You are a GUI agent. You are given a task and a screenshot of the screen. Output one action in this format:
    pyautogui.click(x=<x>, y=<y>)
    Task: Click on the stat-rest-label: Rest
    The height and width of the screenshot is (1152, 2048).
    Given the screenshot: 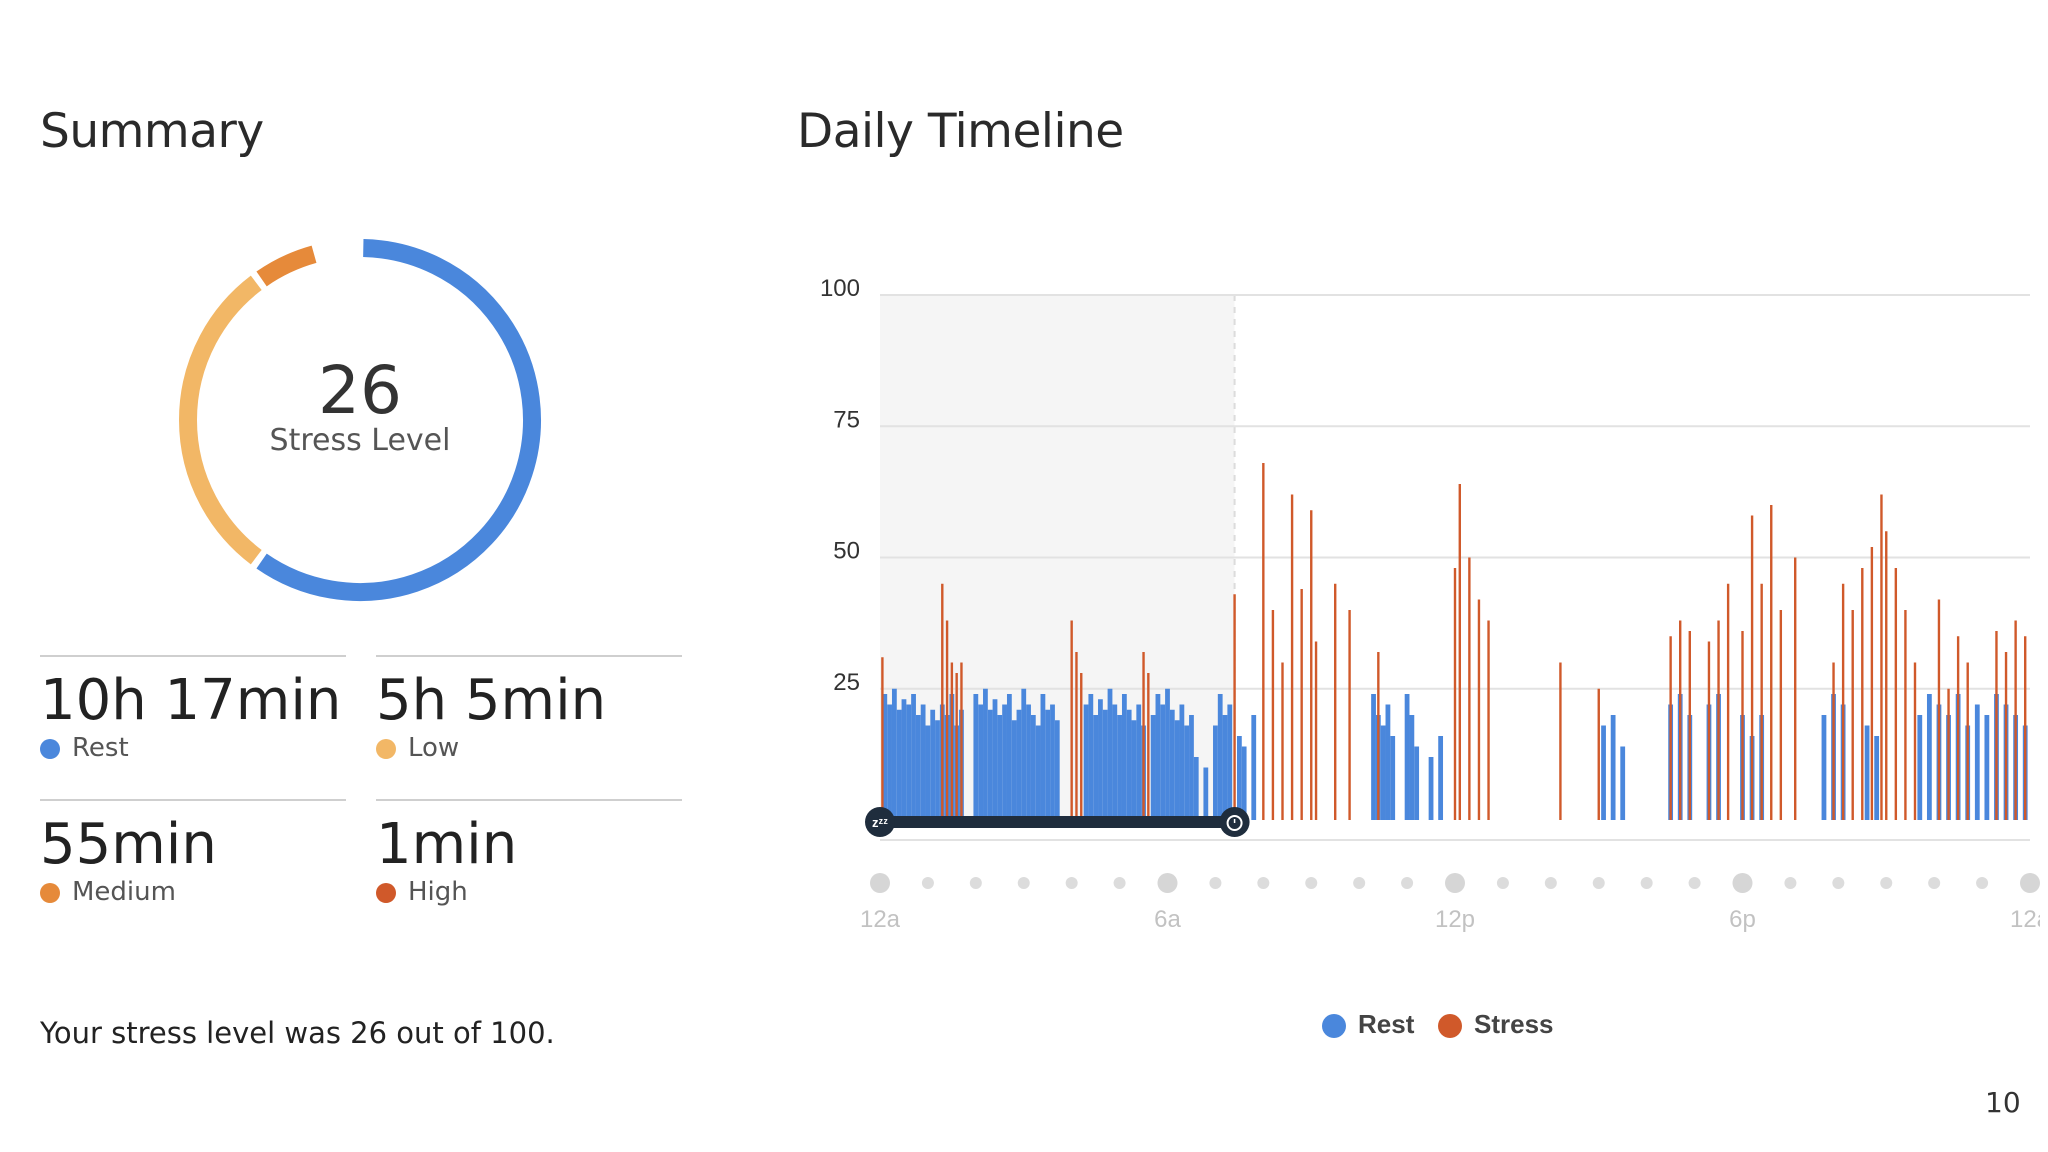 What is the action you would take?
    pyautogui.click(x=100, y=748)
    